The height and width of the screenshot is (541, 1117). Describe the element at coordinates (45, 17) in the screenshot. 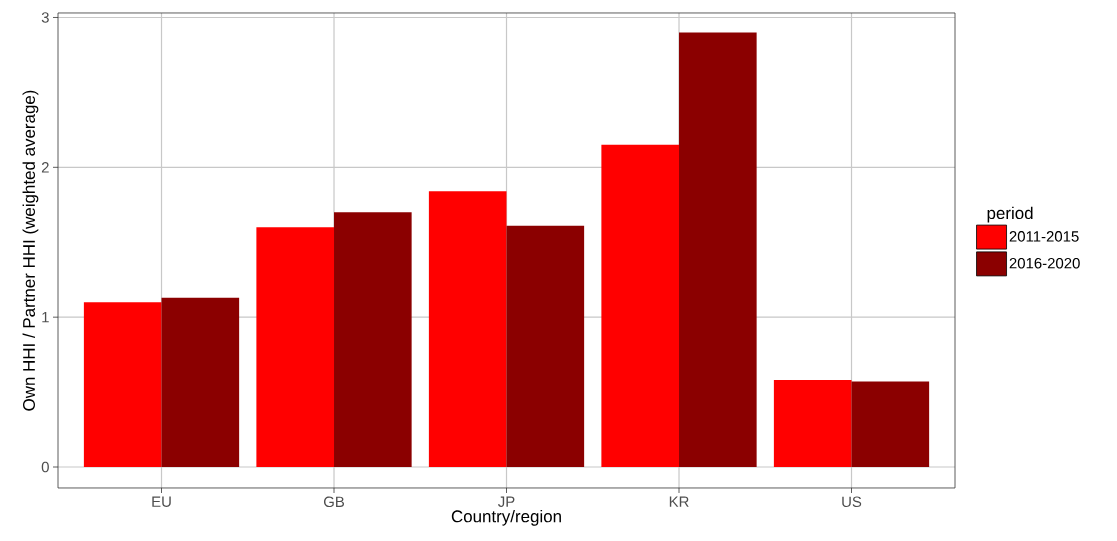

I see `y-tick-label: 3` at that location.